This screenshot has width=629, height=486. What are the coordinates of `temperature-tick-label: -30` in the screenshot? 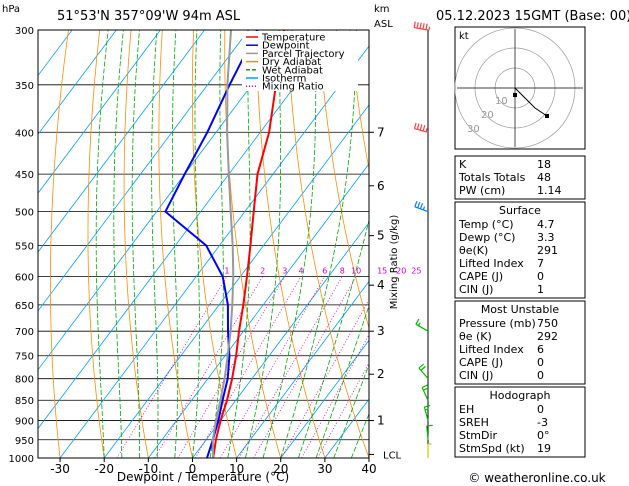 It's located at (60, 469).